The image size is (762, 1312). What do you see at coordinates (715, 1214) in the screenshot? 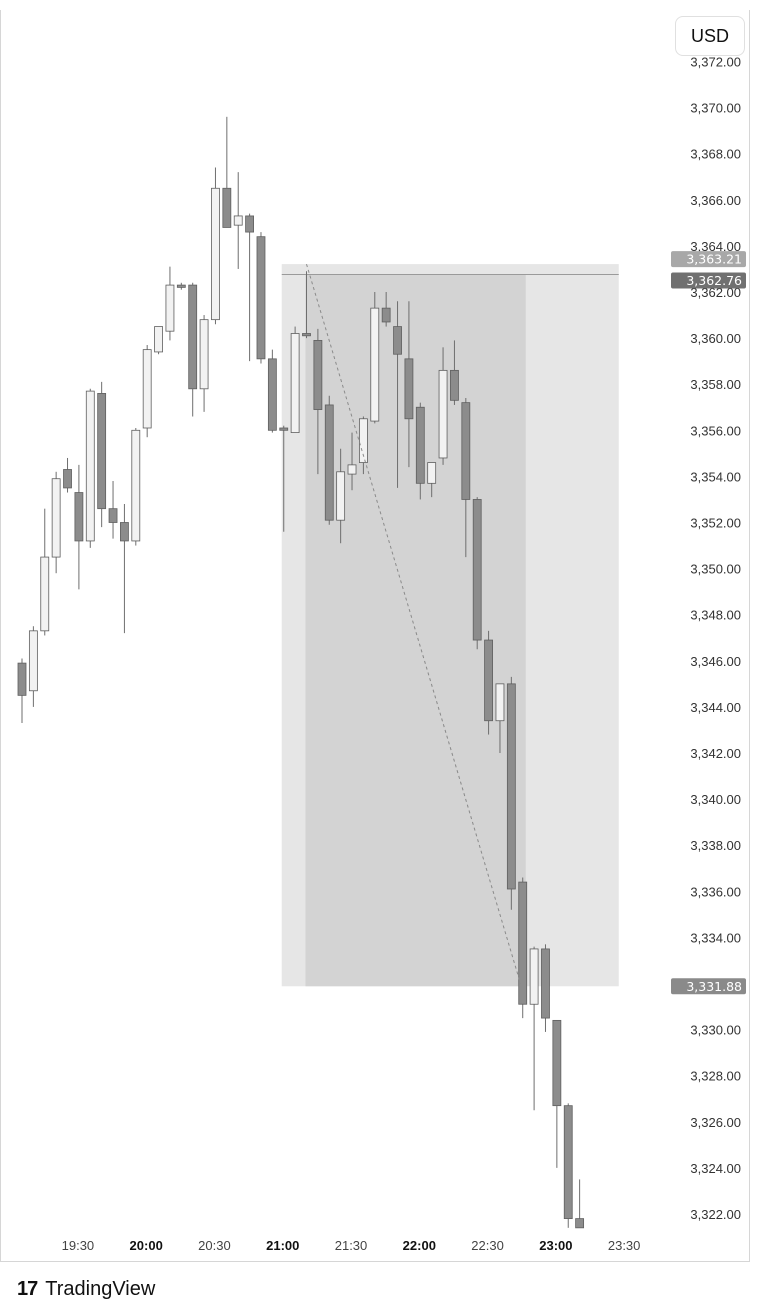
I see `y-tick-label: 3,322.00` at bounding box center [715, 1214].